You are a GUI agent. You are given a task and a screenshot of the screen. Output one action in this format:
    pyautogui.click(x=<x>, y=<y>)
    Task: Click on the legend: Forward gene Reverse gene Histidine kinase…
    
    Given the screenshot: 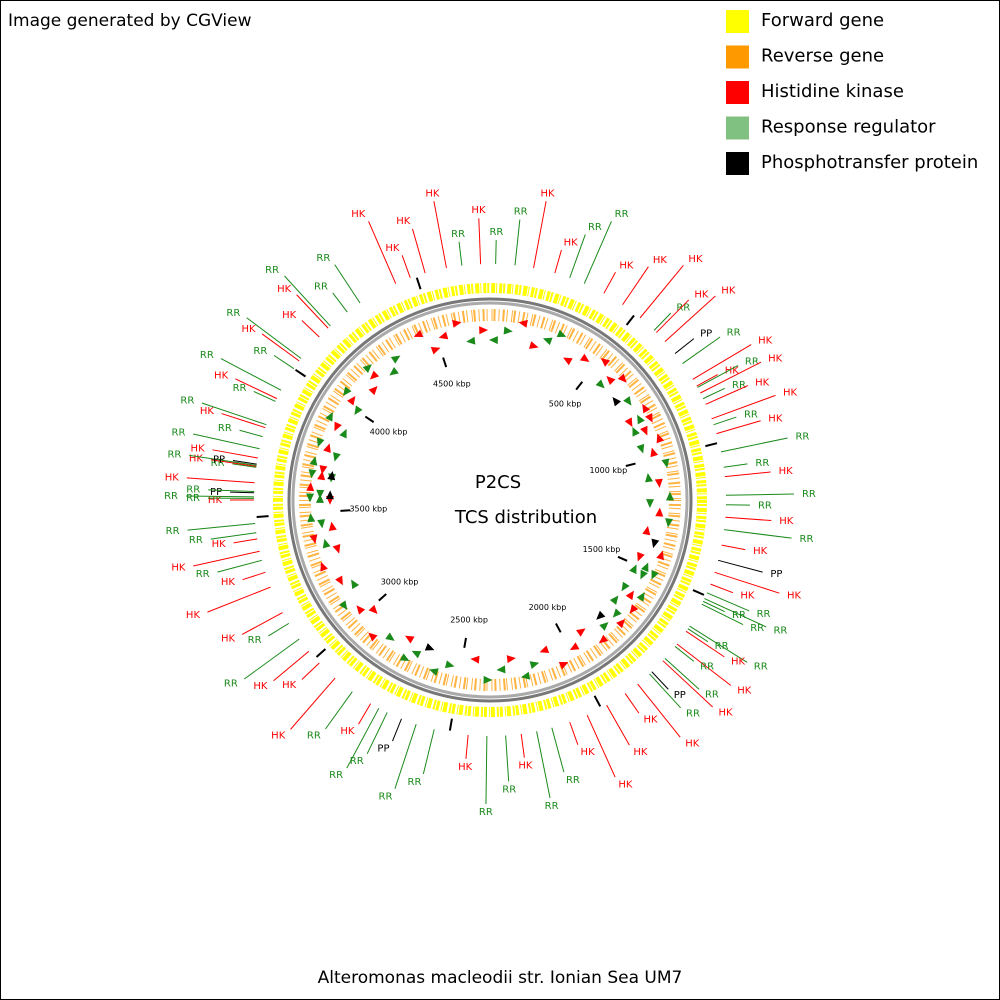 What is the action you would take?
    pyautogui.click(x=852, y=92)
    